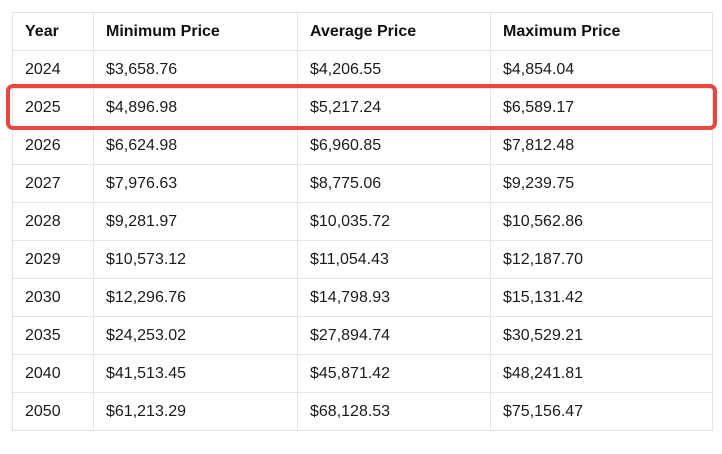 The width and height of the screenshot is (722, 454). Describe the element at coordinates (195, 183) in the screenshot. I see `cell-minimum-price: $7,976.63` at that location.